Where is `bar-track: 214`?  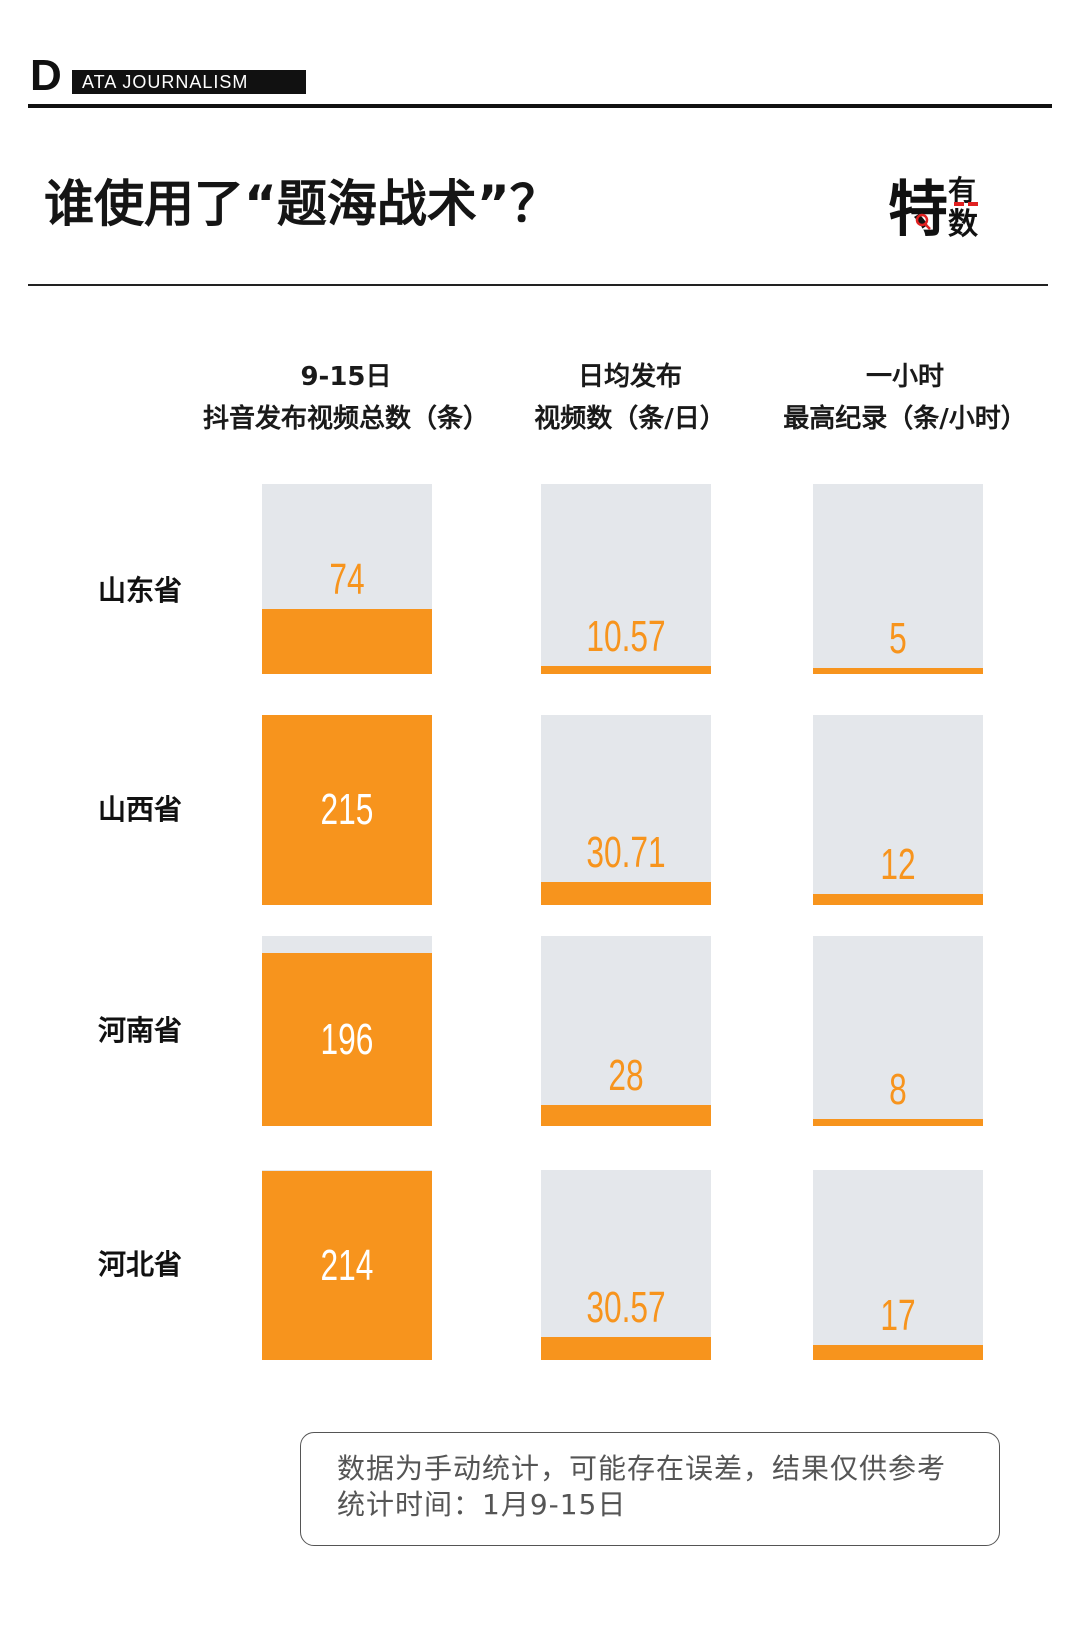 bar-track: 214 is located at coordinates (347, 1265).